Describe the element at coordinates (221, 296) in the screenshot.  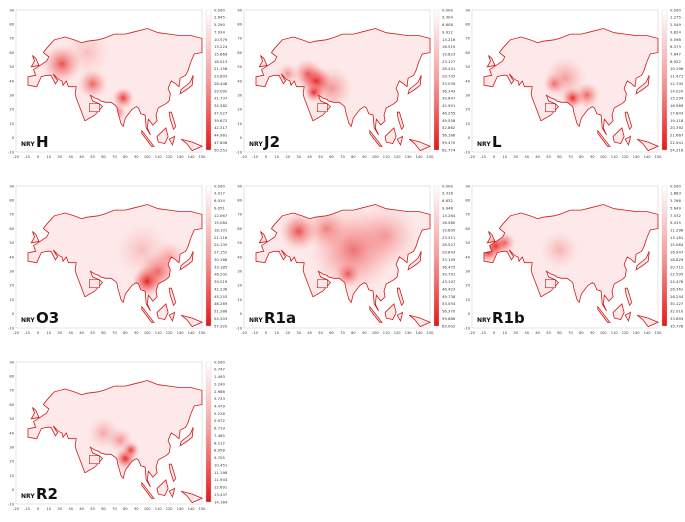
I see `scale-label: 45.253` at that location.